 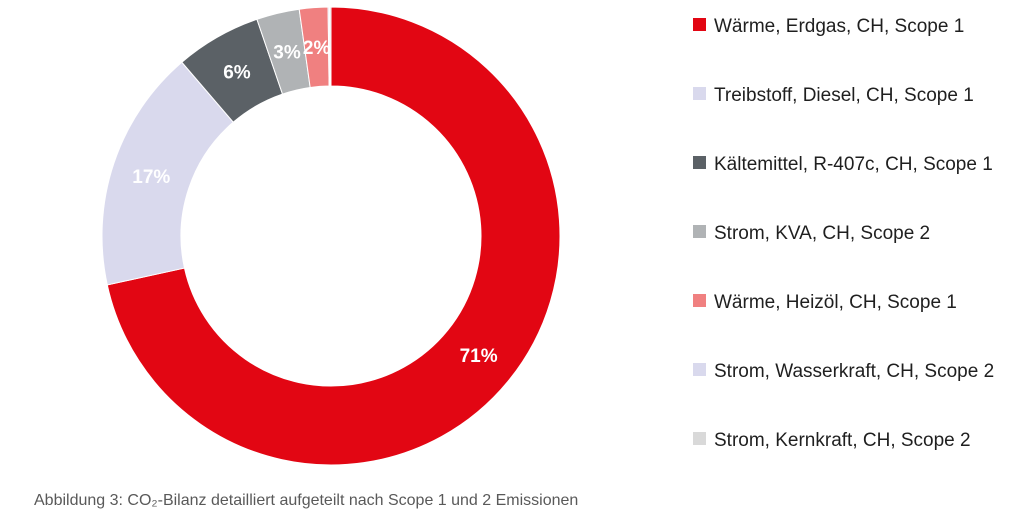 I want to click on legend-label: Treibstoff, Diesel, CH, Scope 1, so click(x=844, y=95).